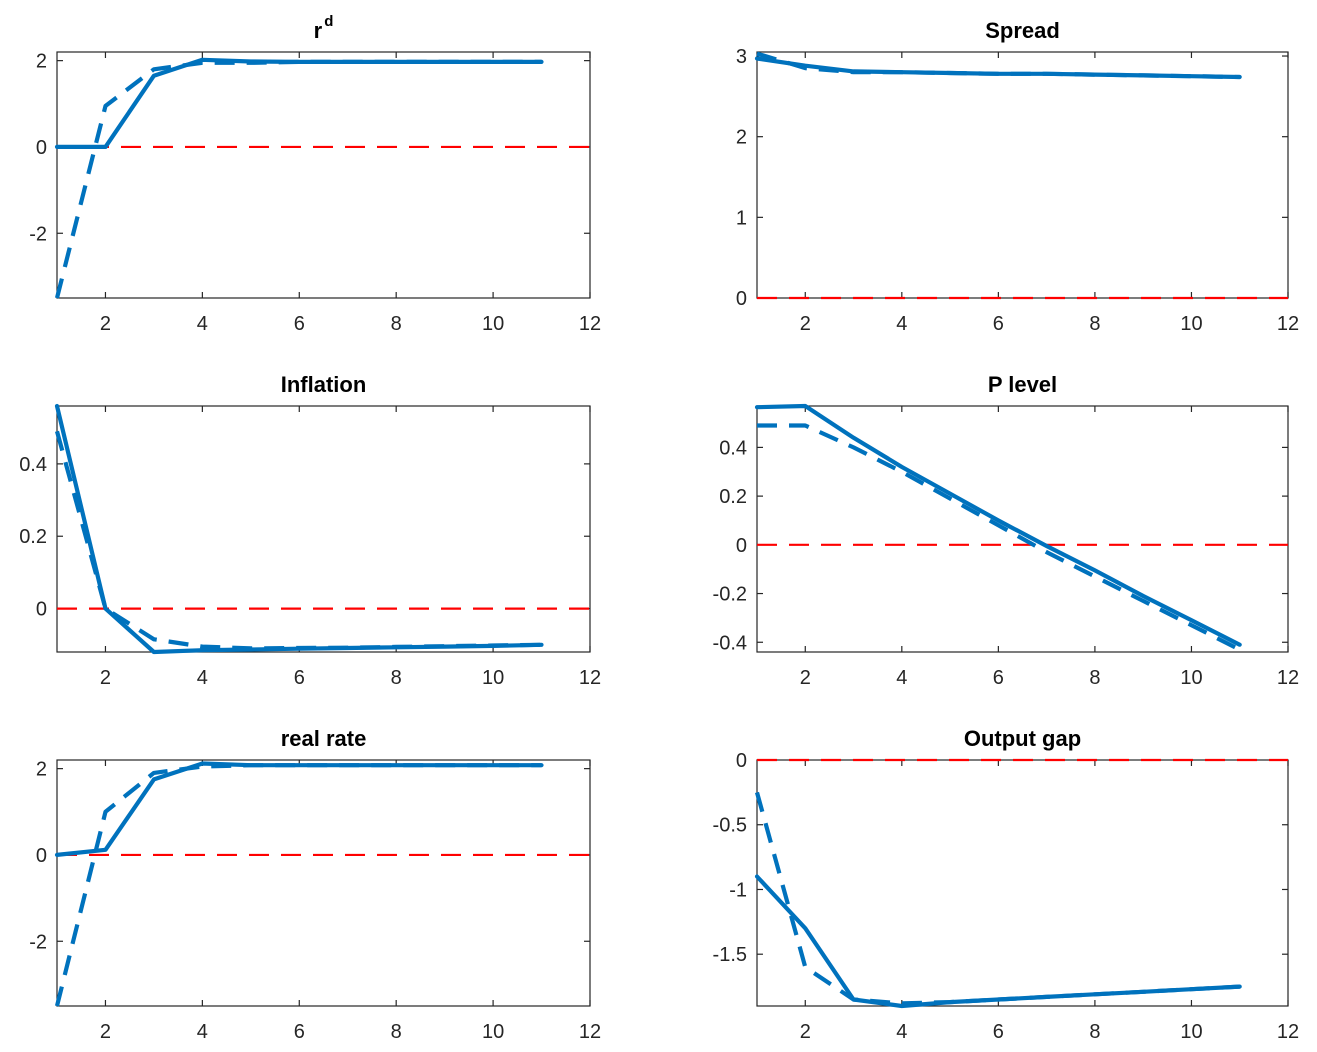 This screenshot has width=1317, height=1052. What do you see at coordinates (730, 595) in the screenshot?
I see `y-tick-label: -0.2` at bounding box center [730, 595].